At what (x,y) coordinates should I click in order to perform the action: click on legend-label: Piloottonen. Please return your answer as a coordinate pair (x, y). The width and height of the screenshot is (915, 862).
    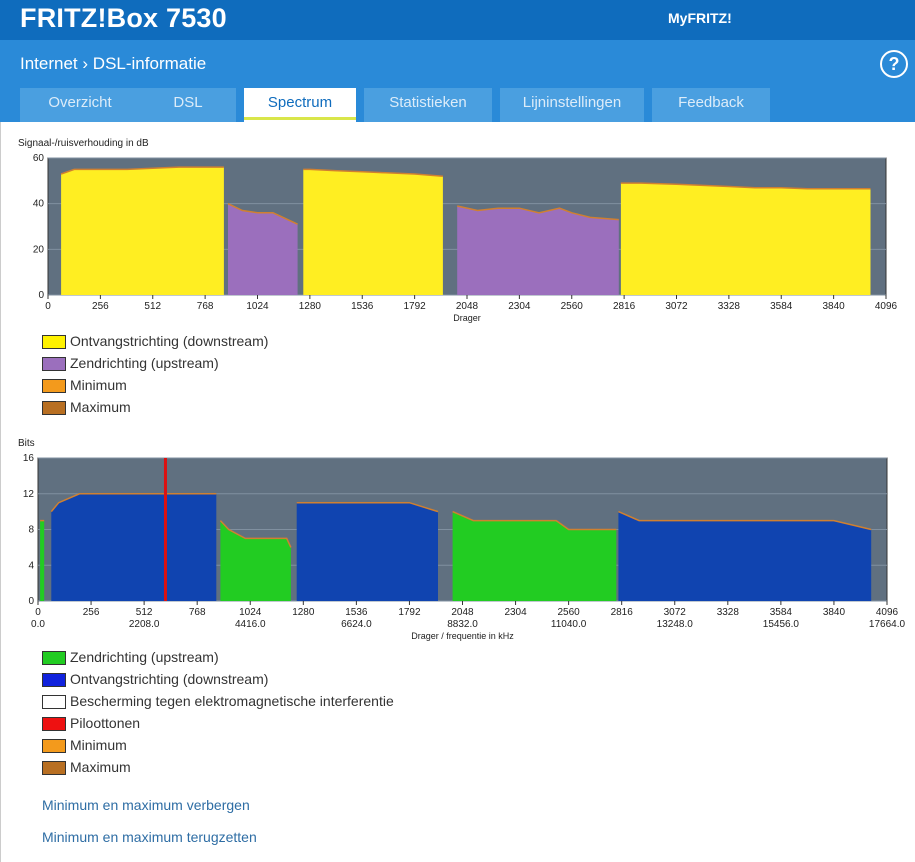
    Looking at the image, I should click on (105, 723).